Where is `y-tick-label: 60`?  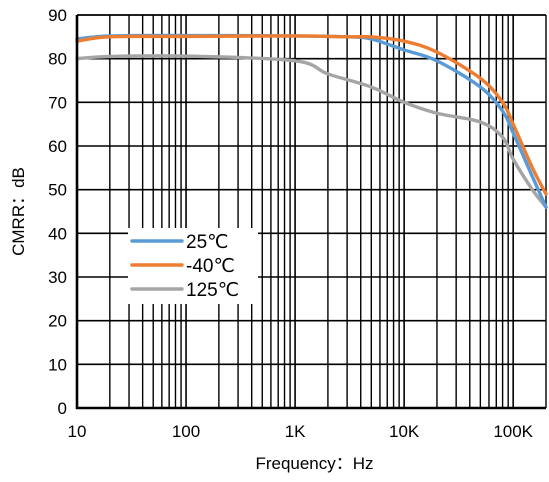 y-tick-label: 60 is located at coordinates (57, 146).